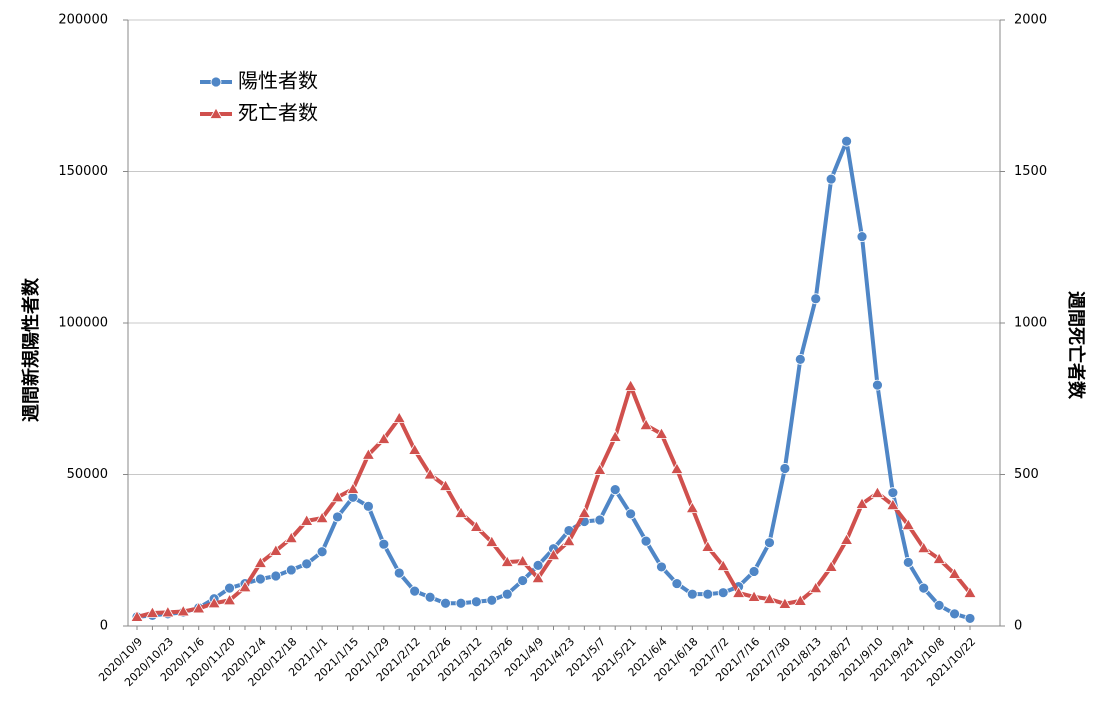  What do you see at coordinates (278, 81) in the screenshot?
I see `legend-label: 陽性者数` at bounding box center [278, 81].